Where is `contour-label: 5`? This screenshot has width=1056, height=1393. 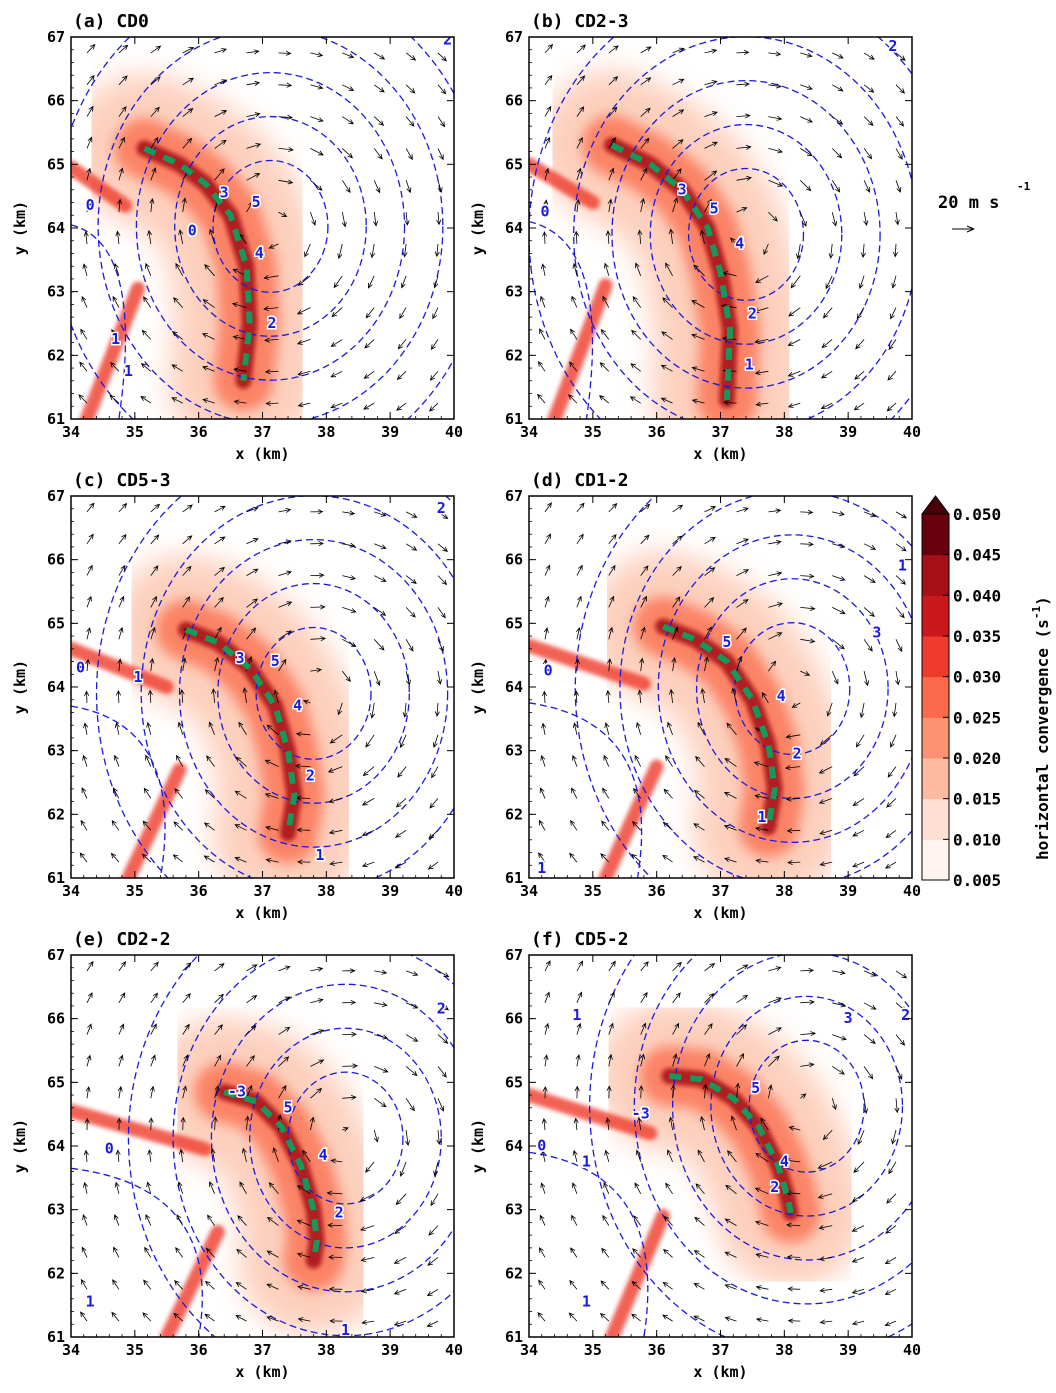
contour-label: 5 is located at coordinates (256, 202).